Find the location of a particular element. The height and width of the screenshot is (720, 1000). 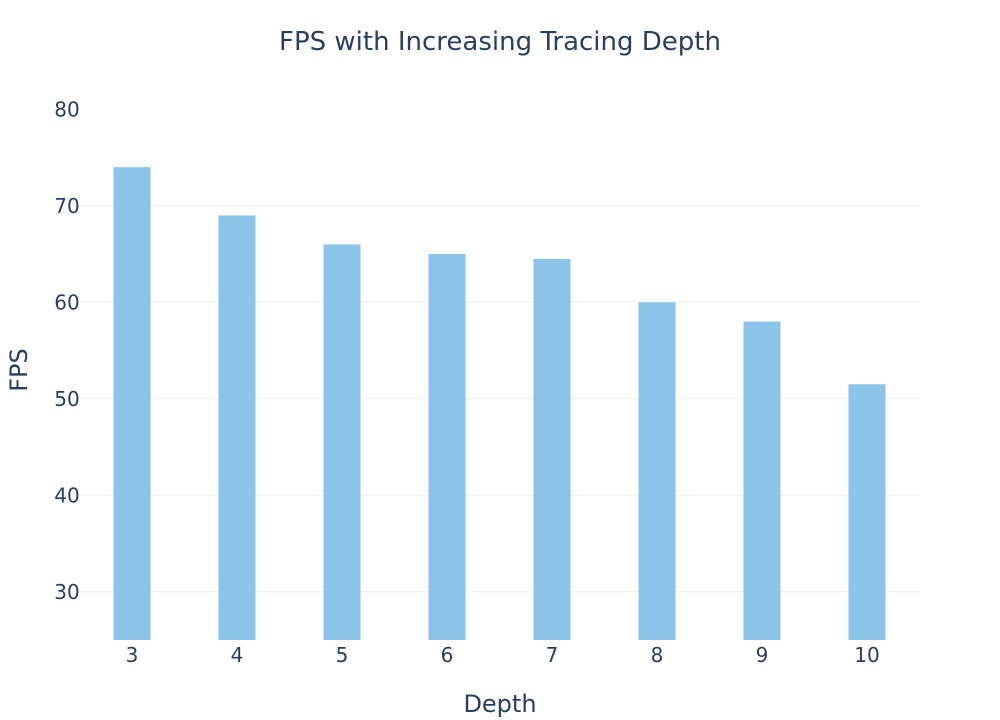

x-tick-label: 8 is located at coordinates (657, 655).